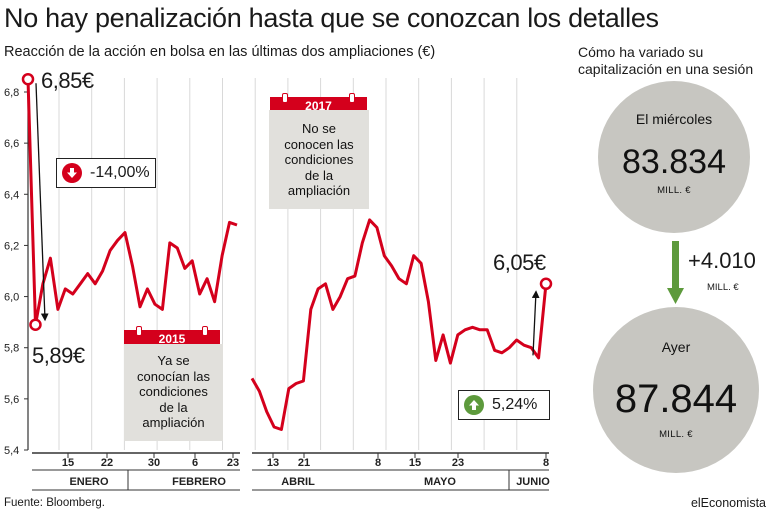  Describe the element at coordinates (676, 434) in the screenshot. I see `after-unit: MILL. €` at that location.